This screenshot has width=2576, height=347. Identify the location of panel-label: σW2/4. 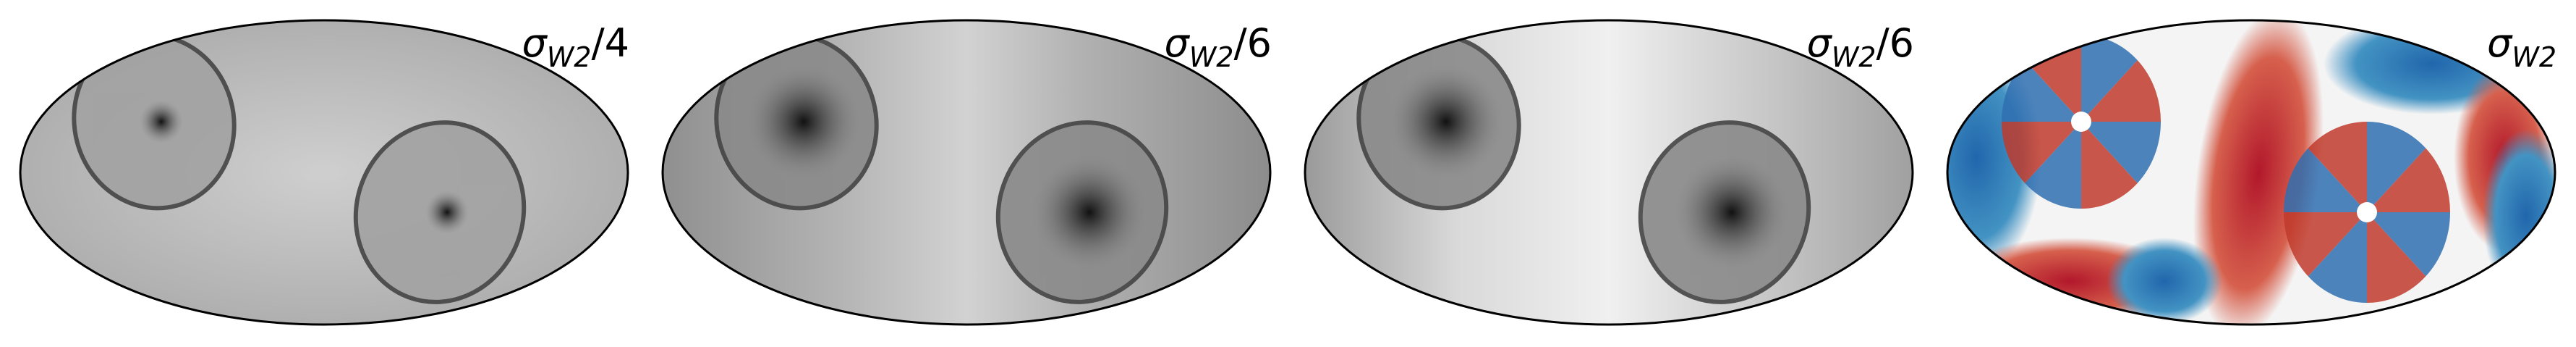
(575, 46).